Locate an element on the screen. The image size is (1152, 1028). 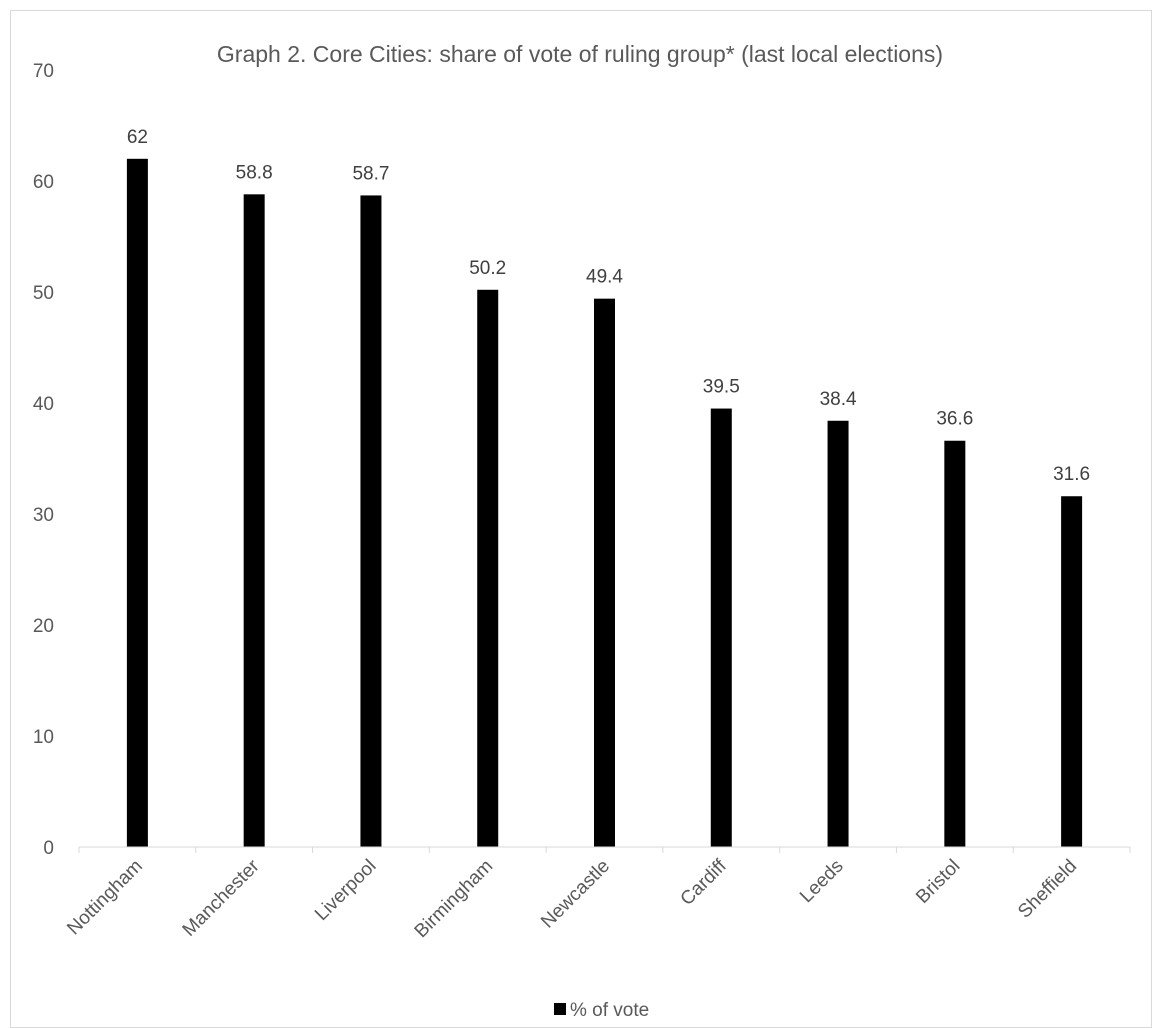
legend-swatch is located at coordinates (560, 1009).